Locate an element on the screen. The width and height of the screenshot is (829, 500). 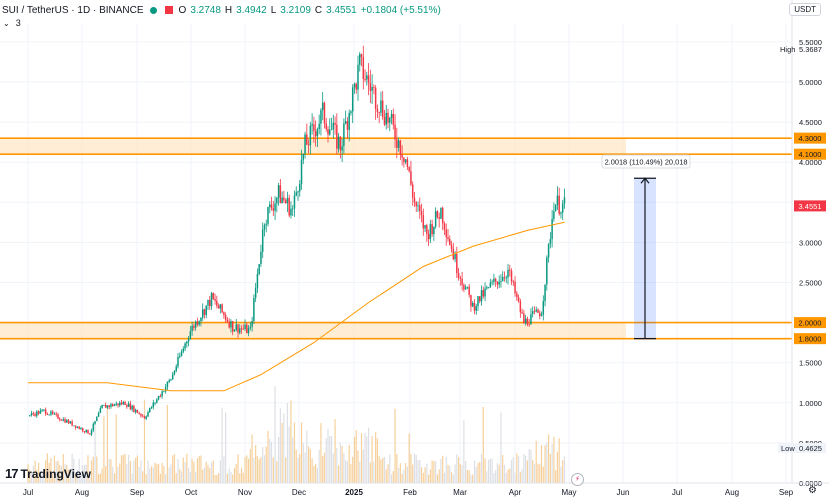
market-status-icon is located at coordinates (153, 10).